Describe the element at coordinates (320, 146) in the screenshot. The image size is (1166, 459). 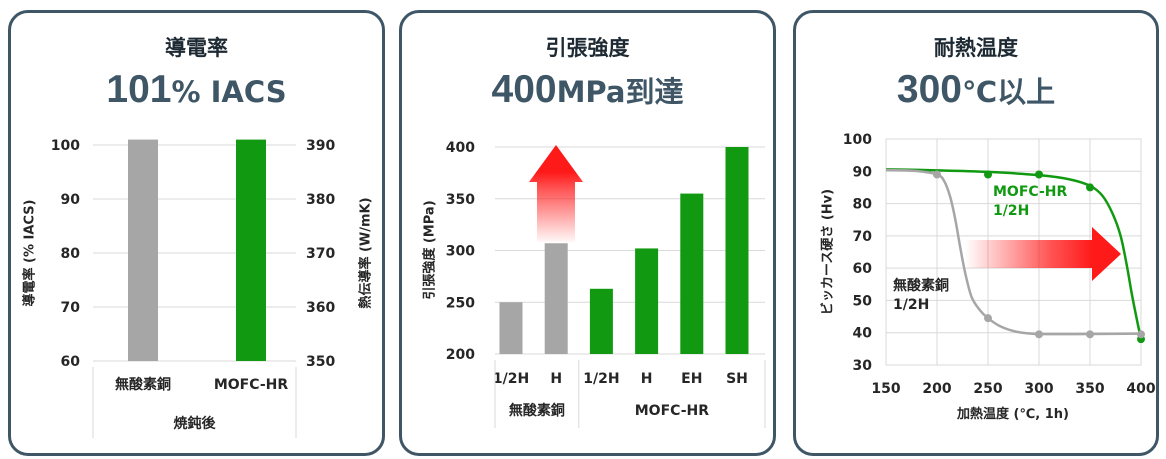
I see `y2-tick-label: 390` at that location.